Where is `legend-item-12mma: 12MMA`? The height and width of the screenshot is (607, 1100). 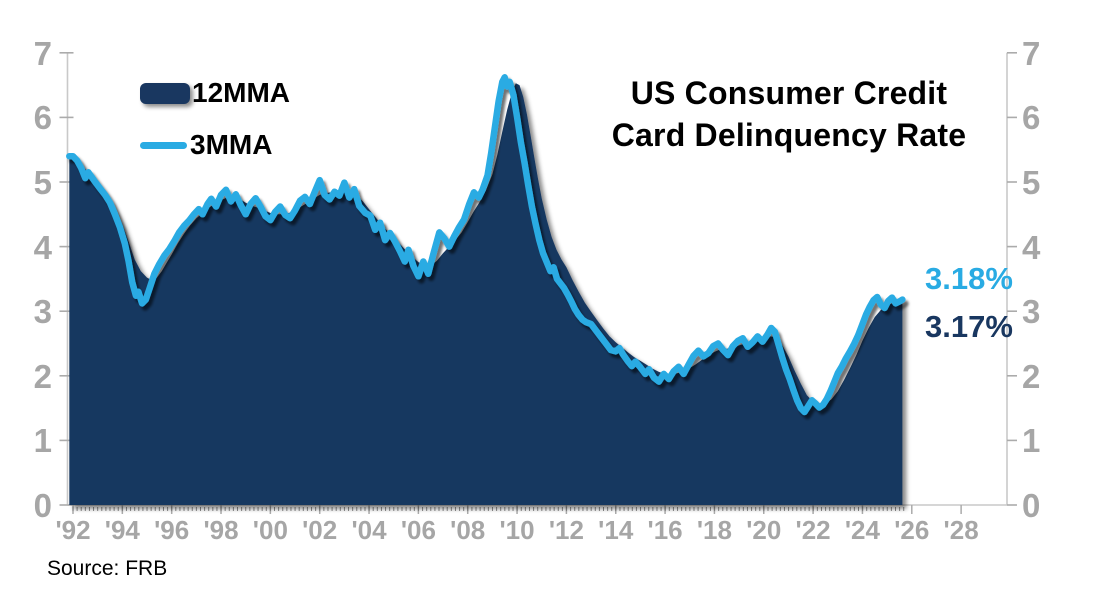 legend-item-12mma: 12MMA is located at coordinates (260, 93).